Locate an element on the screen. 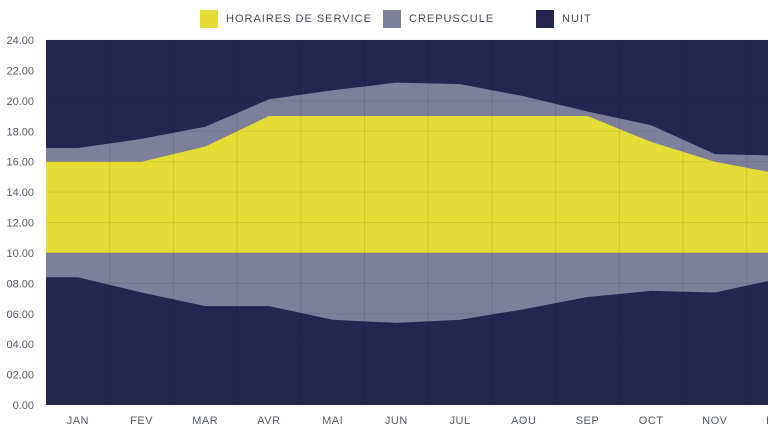 Image resolution: width=768 pixels, height=432 pixels. y-tick-label: 10.00 is located at coordinates (20, 254).